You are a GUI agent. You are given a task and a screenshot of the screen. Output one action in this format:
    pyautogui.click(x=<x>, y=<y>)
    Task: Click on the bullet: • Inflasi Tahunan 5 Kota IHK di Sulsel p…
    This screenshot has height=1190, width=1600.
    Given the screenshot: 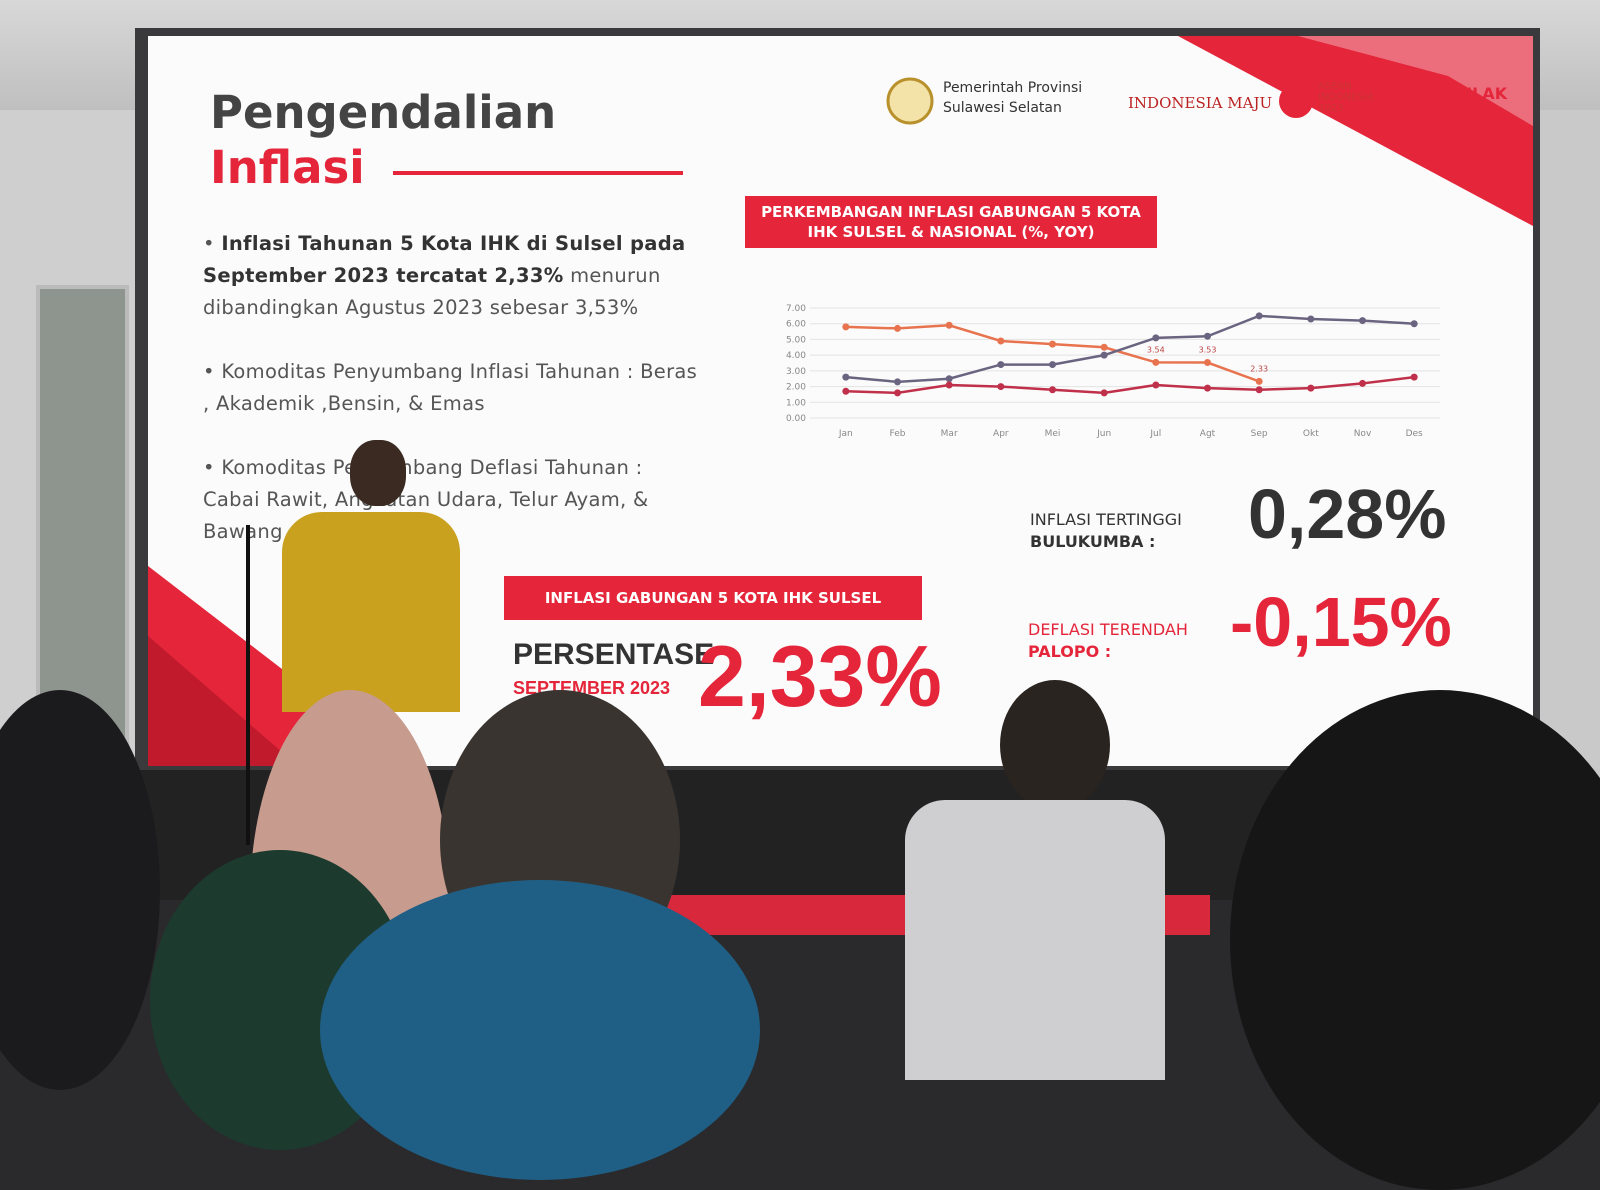 What is the action you would take?
    pyautogui.click(x=444, y=275)
    